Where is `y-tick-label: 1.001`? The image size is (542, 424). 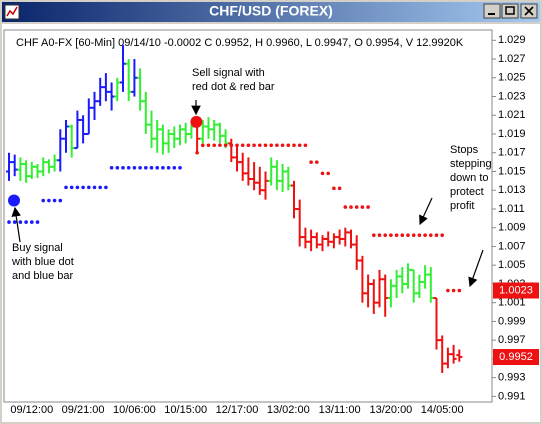 y-tick-label: 1.001 is located at coordinates (512, 303).